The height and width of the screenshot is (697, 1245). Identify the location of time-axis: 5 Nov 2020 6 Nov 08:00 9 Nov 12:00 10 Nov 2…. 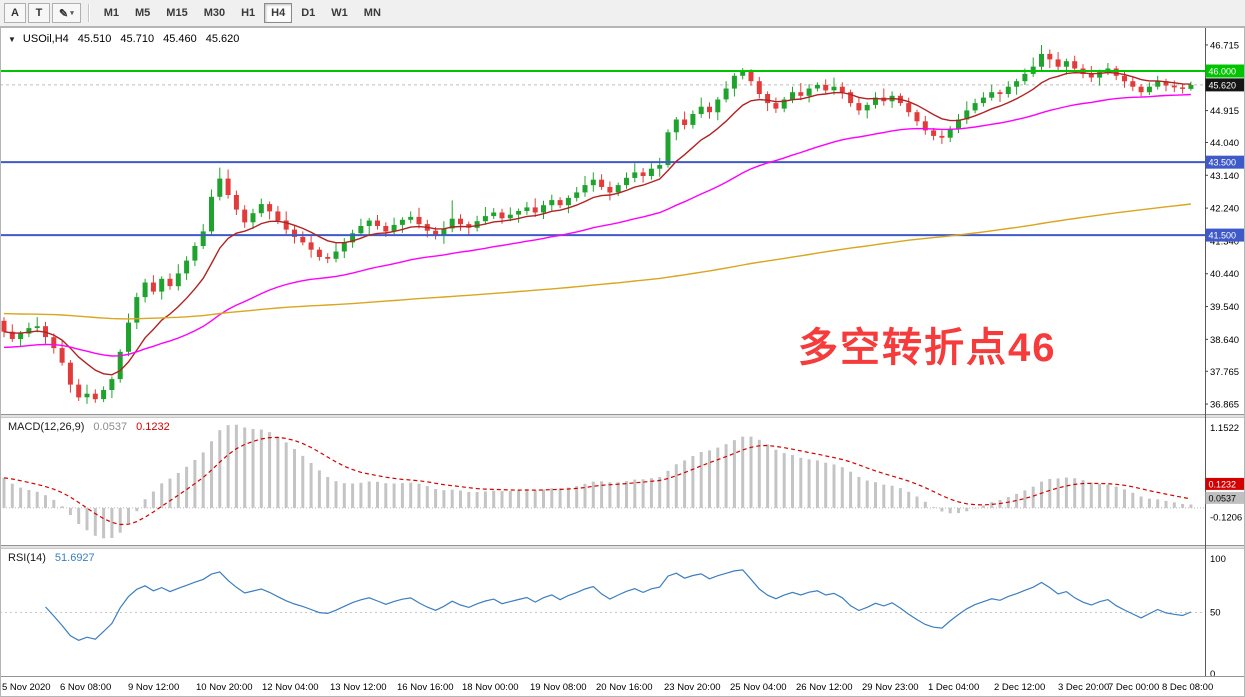
(607, 687).